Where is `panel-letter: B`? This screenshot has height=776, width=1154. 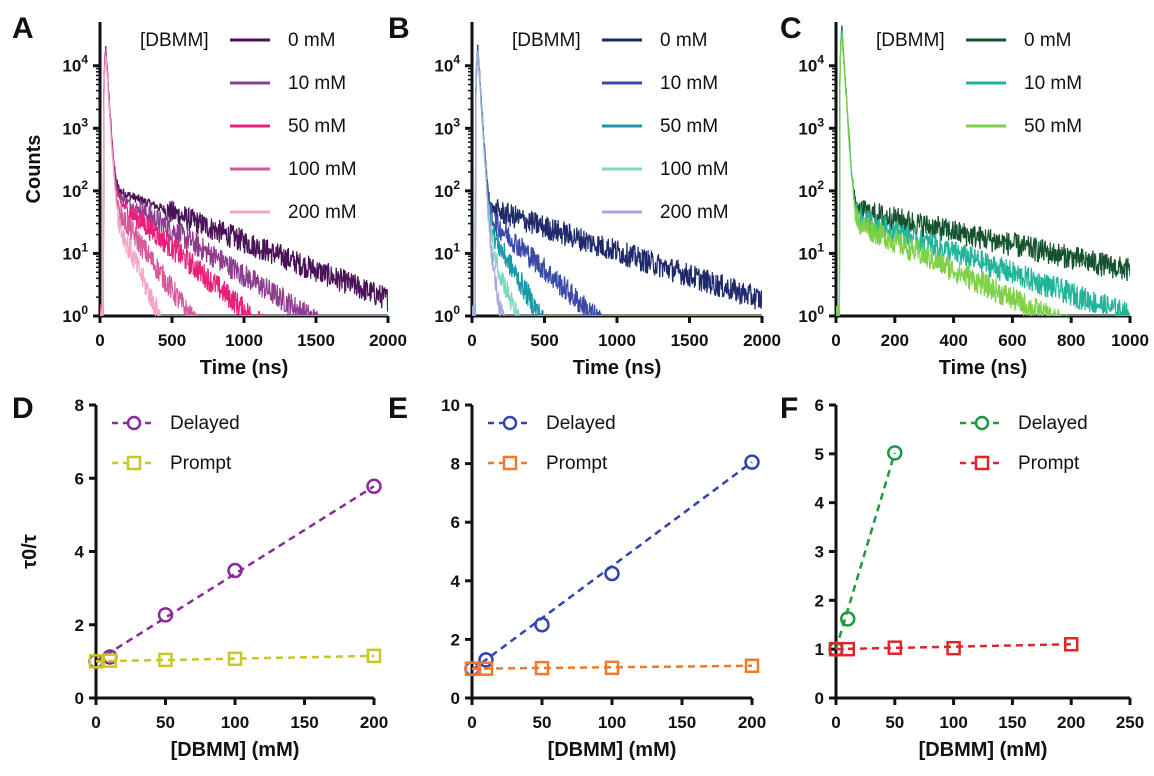 panel-letter: B is located at coordinates (399, 28).